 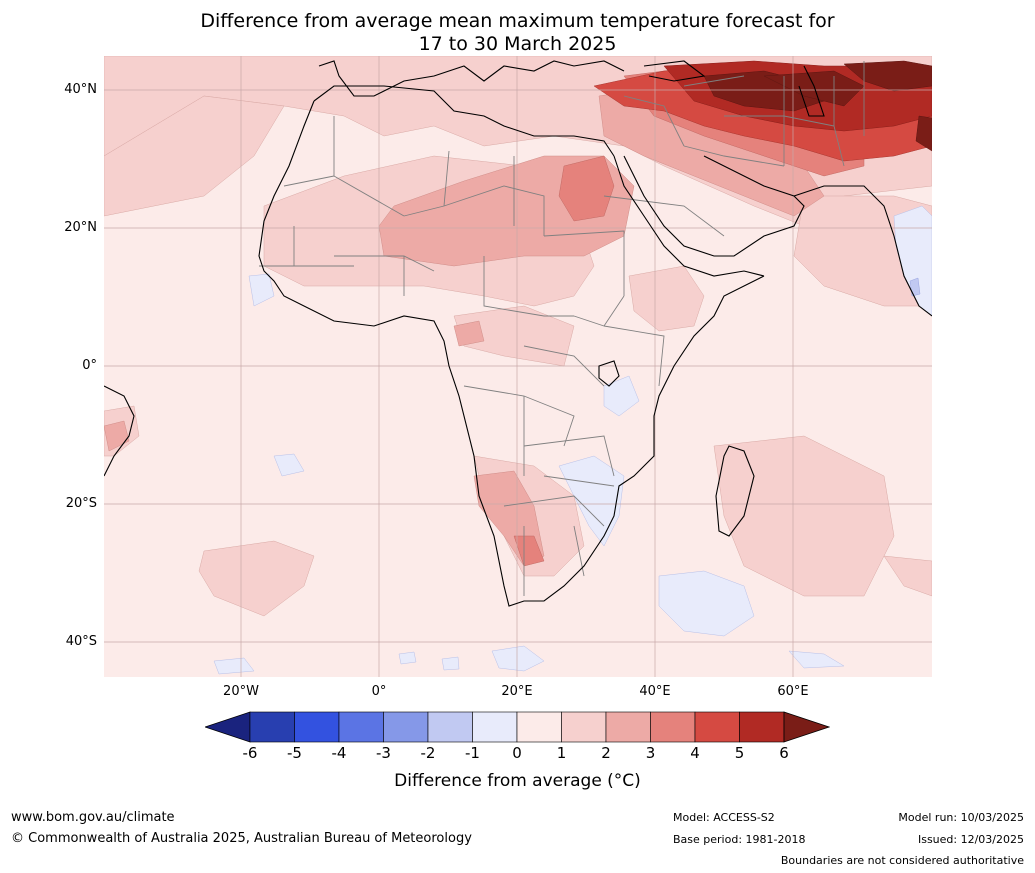 I want to click on colorbar-tick-label: -5, so click(x=294, y=753).